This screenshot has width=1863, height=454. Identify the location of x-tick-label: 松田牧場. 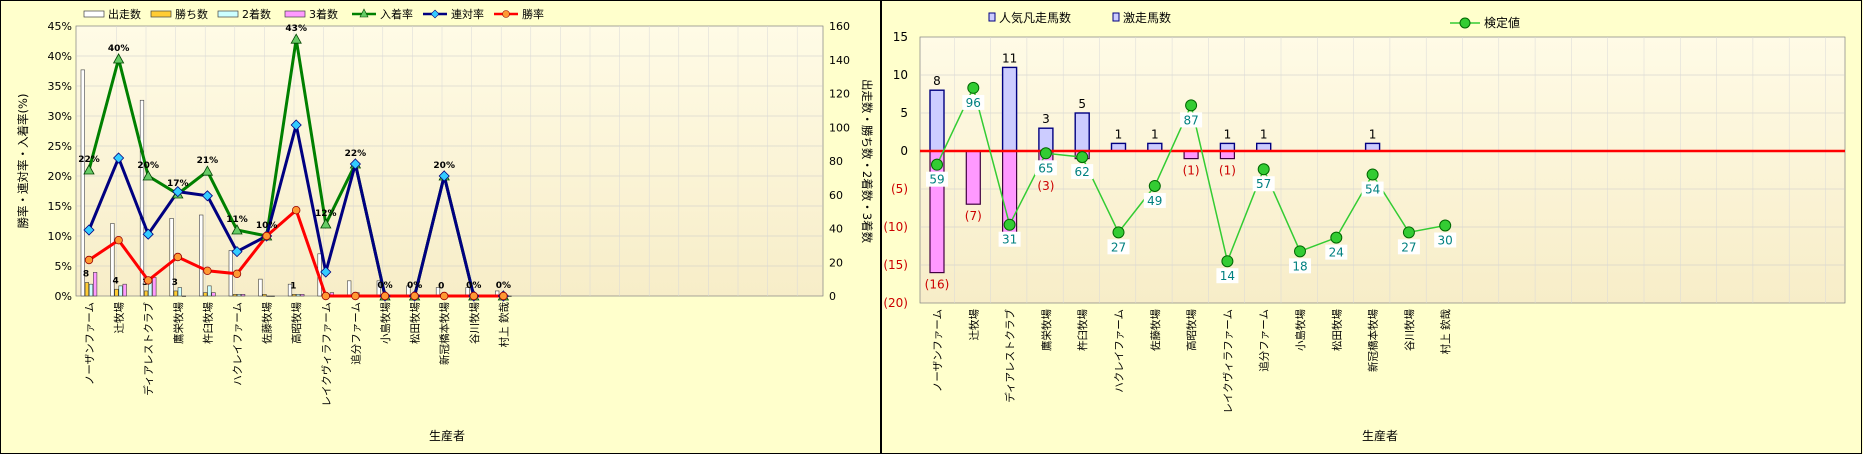
(1336, 330).